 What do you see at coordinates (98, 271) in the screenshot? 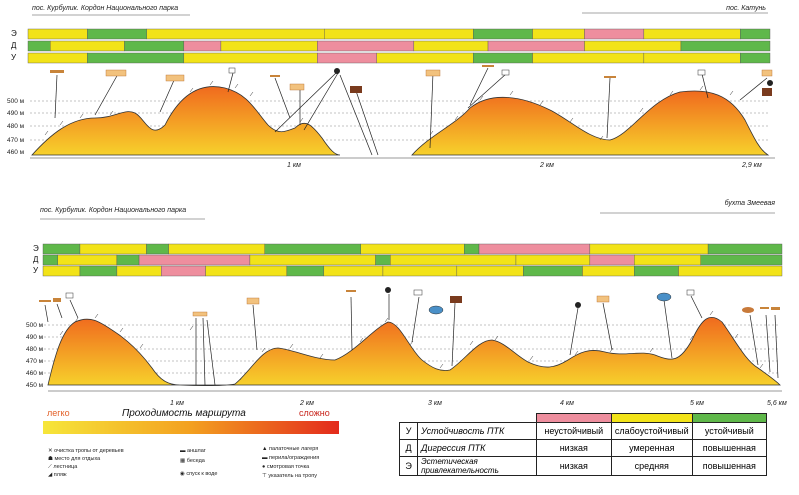
I see `p2-bars-row2-seg1` at bounding box center [98, 271].